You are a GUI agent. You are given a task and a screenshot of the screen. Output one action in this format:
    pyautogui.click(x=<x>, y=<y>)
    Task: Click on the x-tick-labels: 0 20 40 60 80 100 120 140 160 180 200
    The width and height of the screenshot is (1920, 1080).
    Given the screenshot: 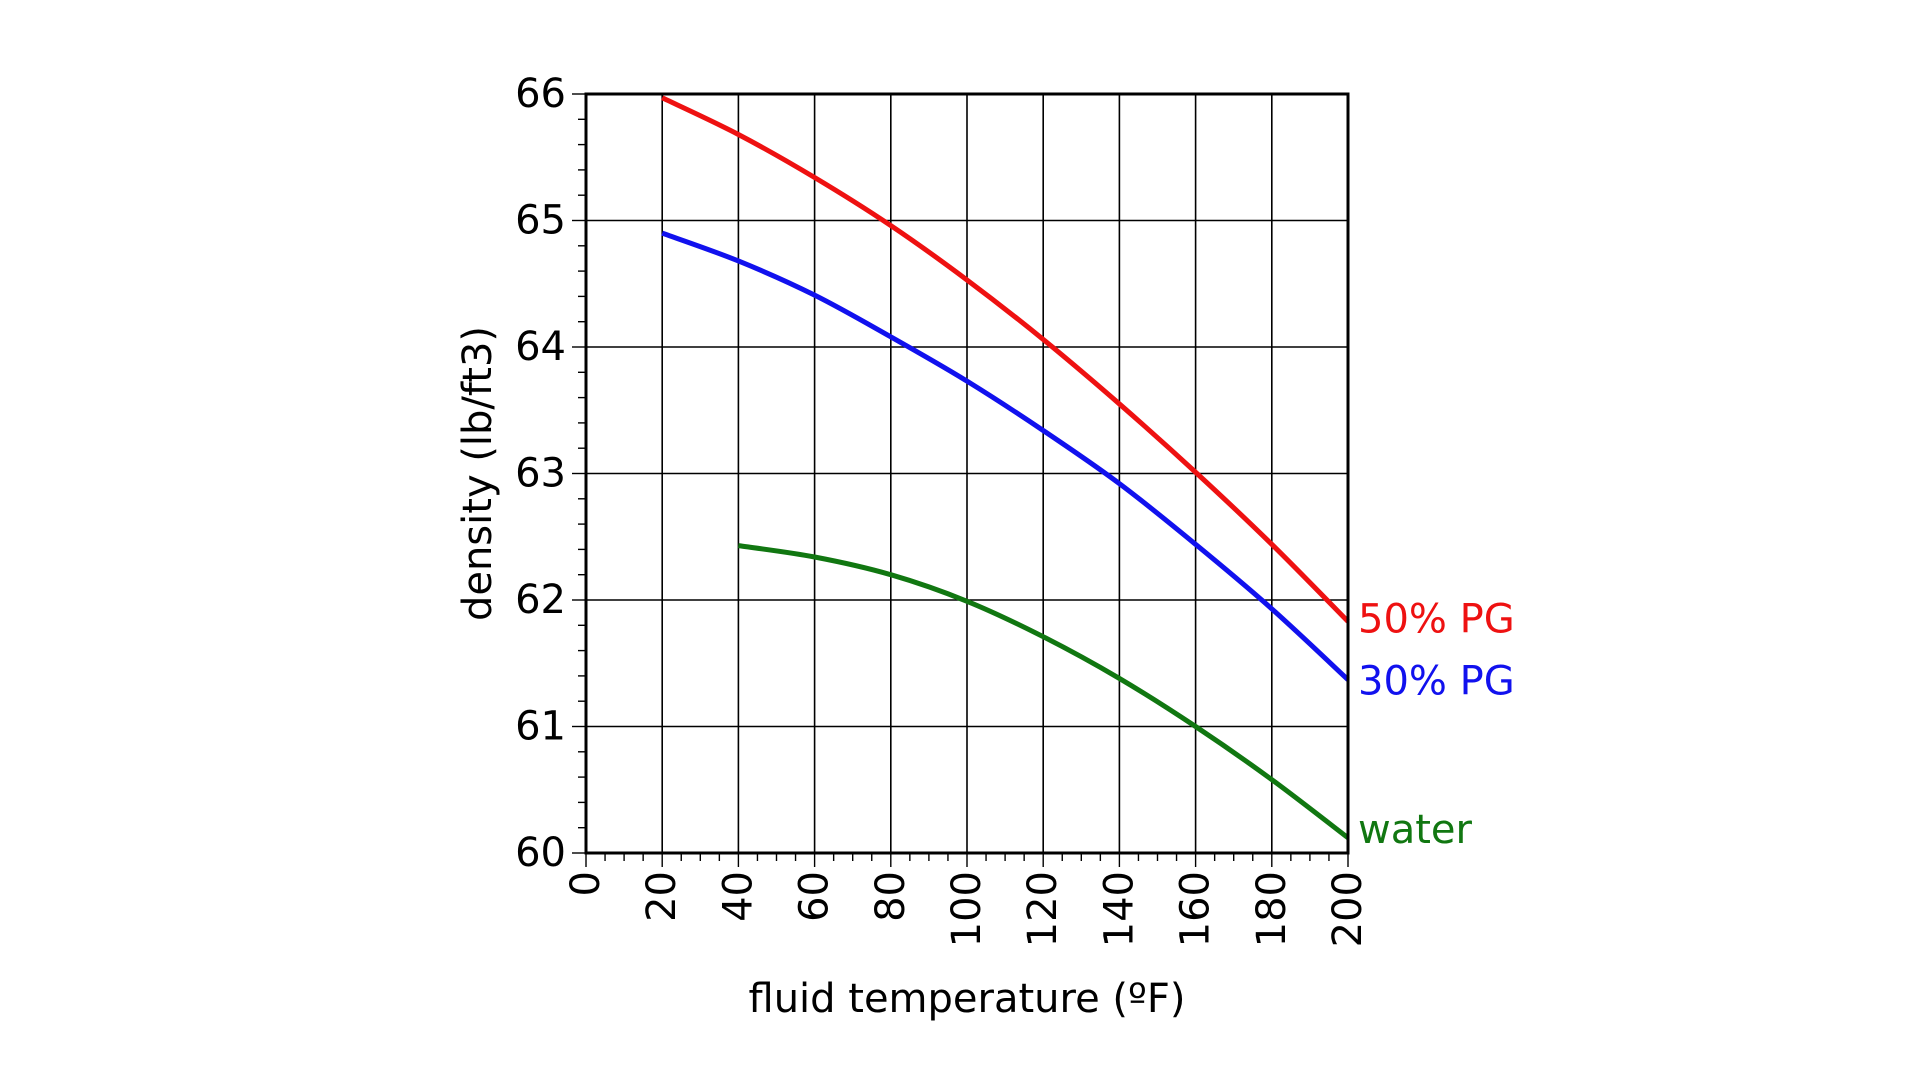 What is the action you would take?
    pyautogui.click(x=967, y=909)
    